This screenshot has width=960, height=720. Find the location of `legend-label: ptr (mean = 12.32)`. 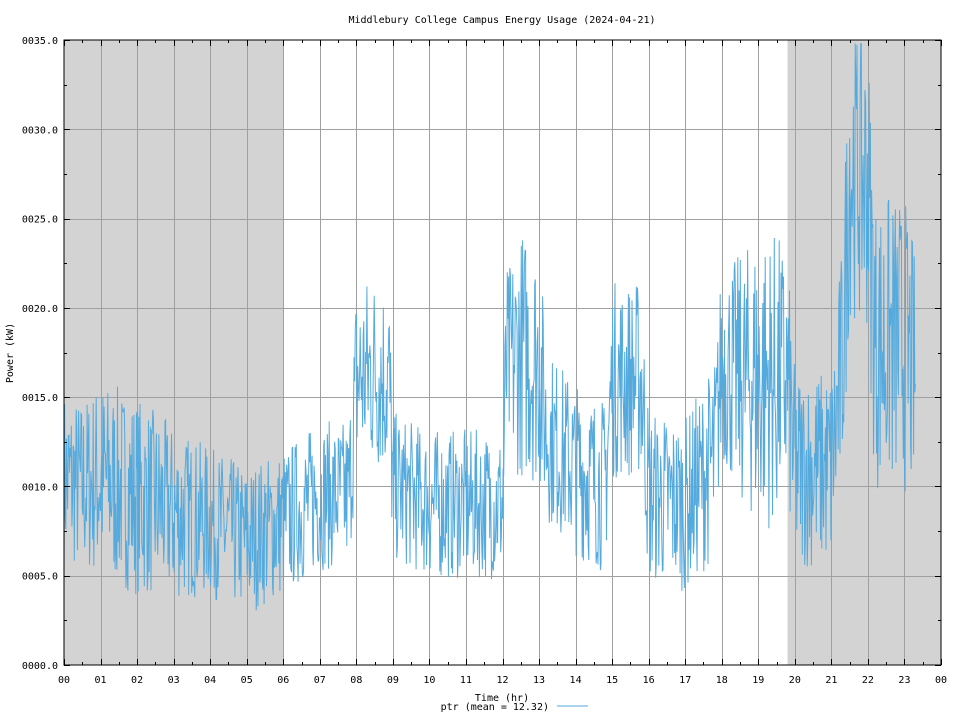

legend-label: ptr (mean = 12.32) is located at coordinates (495, 707).